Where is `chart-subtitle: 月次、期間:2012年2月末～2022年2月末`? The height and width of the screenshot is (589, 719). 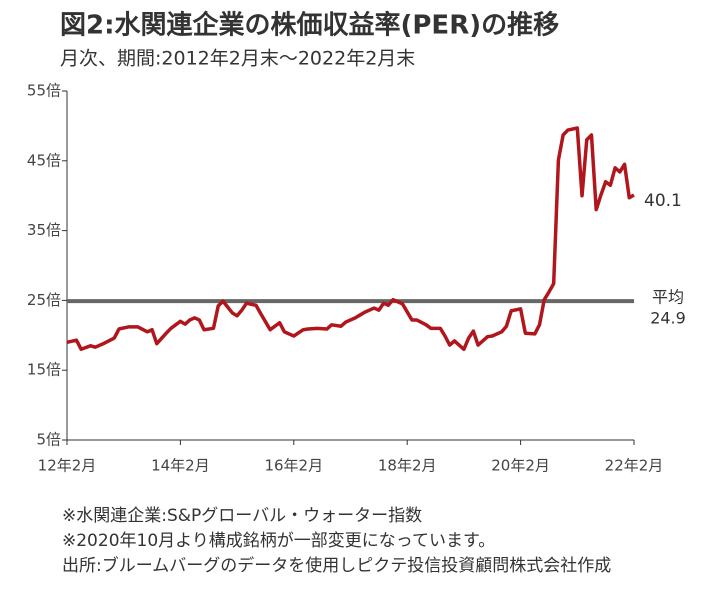 chart-subtitle: 月次、期間:2012年2月末～2022年2月末 is located at coordinates (237, 59).